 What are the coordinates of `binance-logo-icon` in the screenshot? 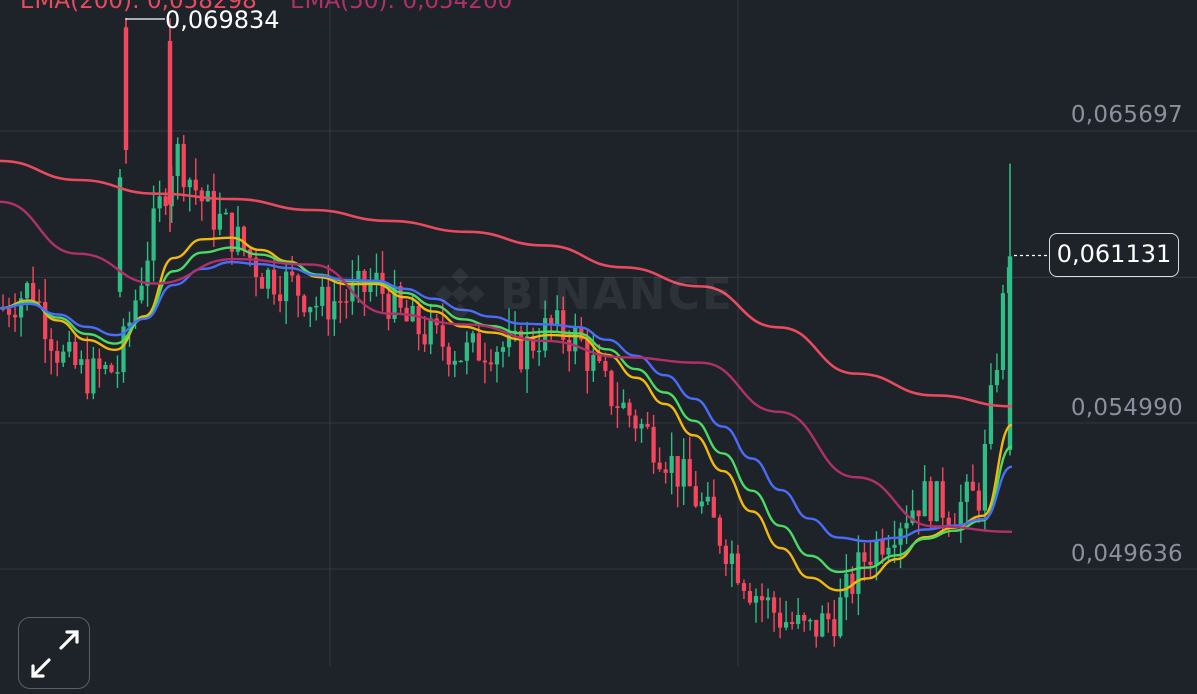 It's located at (460, 294).